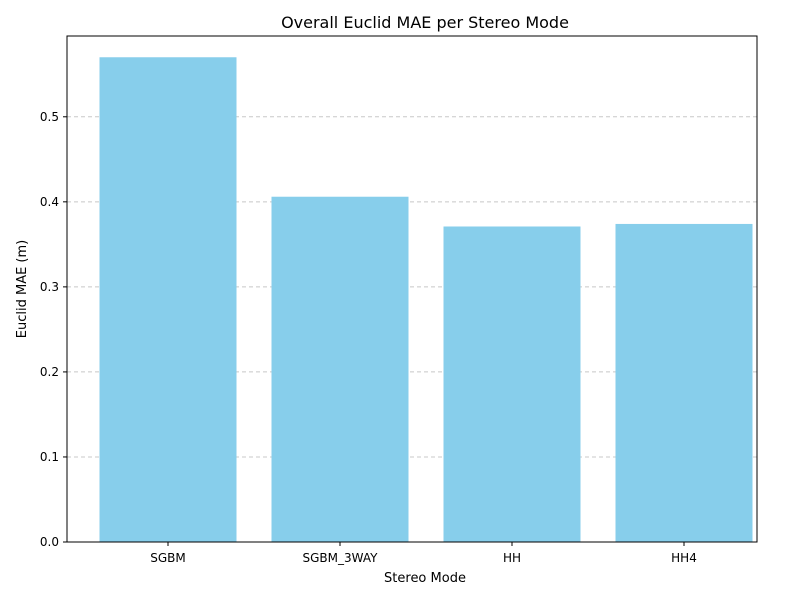 This screenshot has width=800, height=600. What do you see at coordinates (684, 558) in the screenshot?
I see `x-tick-label: HH4` at bounding box center [684, 558].